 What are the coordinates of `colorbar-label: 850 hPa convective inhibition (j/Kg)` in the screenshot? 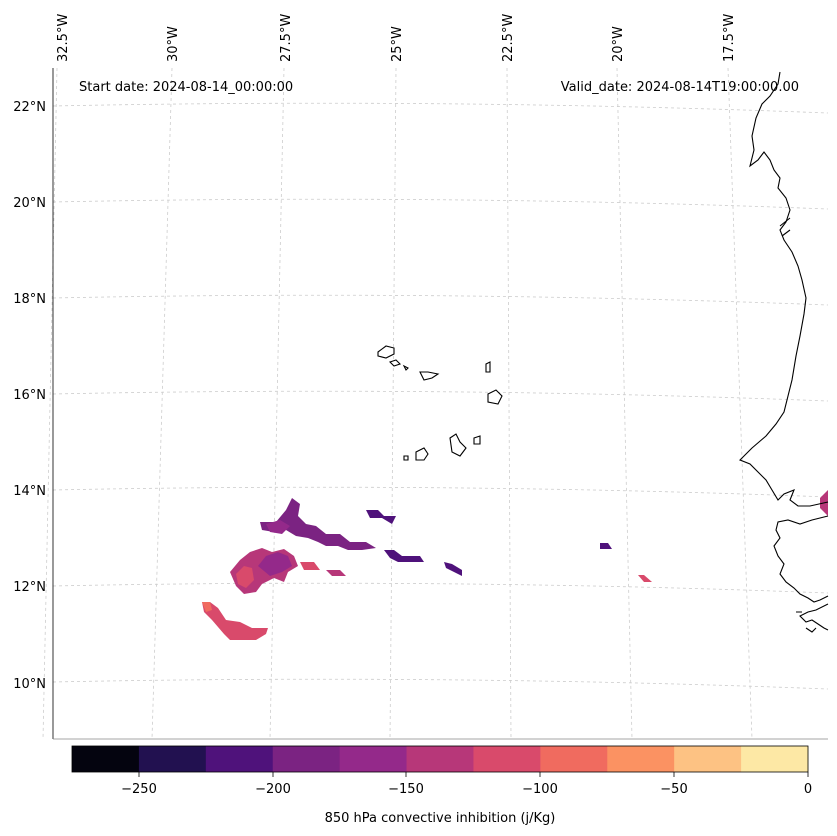 It's located at (440, 818).